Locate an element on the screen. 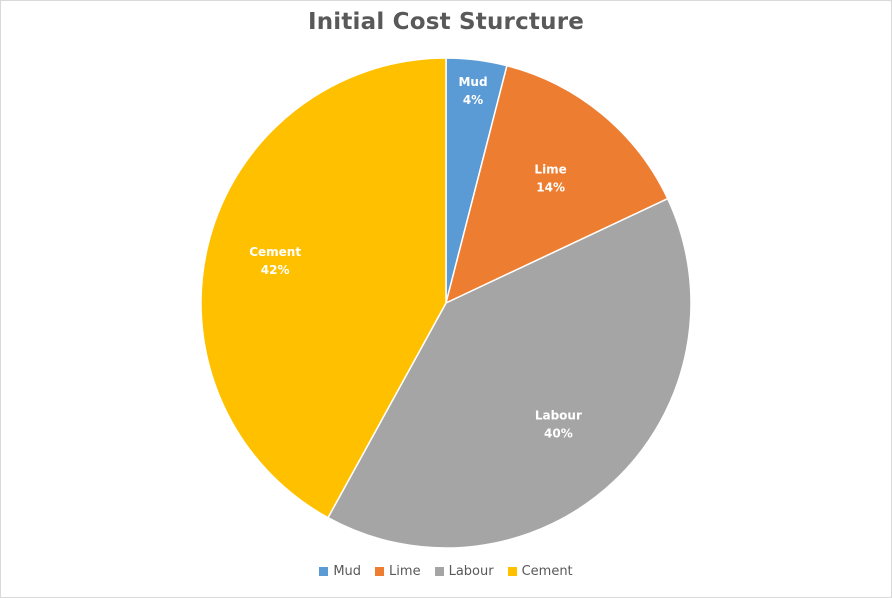 The width and height of the screenshot is (892, 598). legend-swatch-cement is located at coordinates (512, 571).